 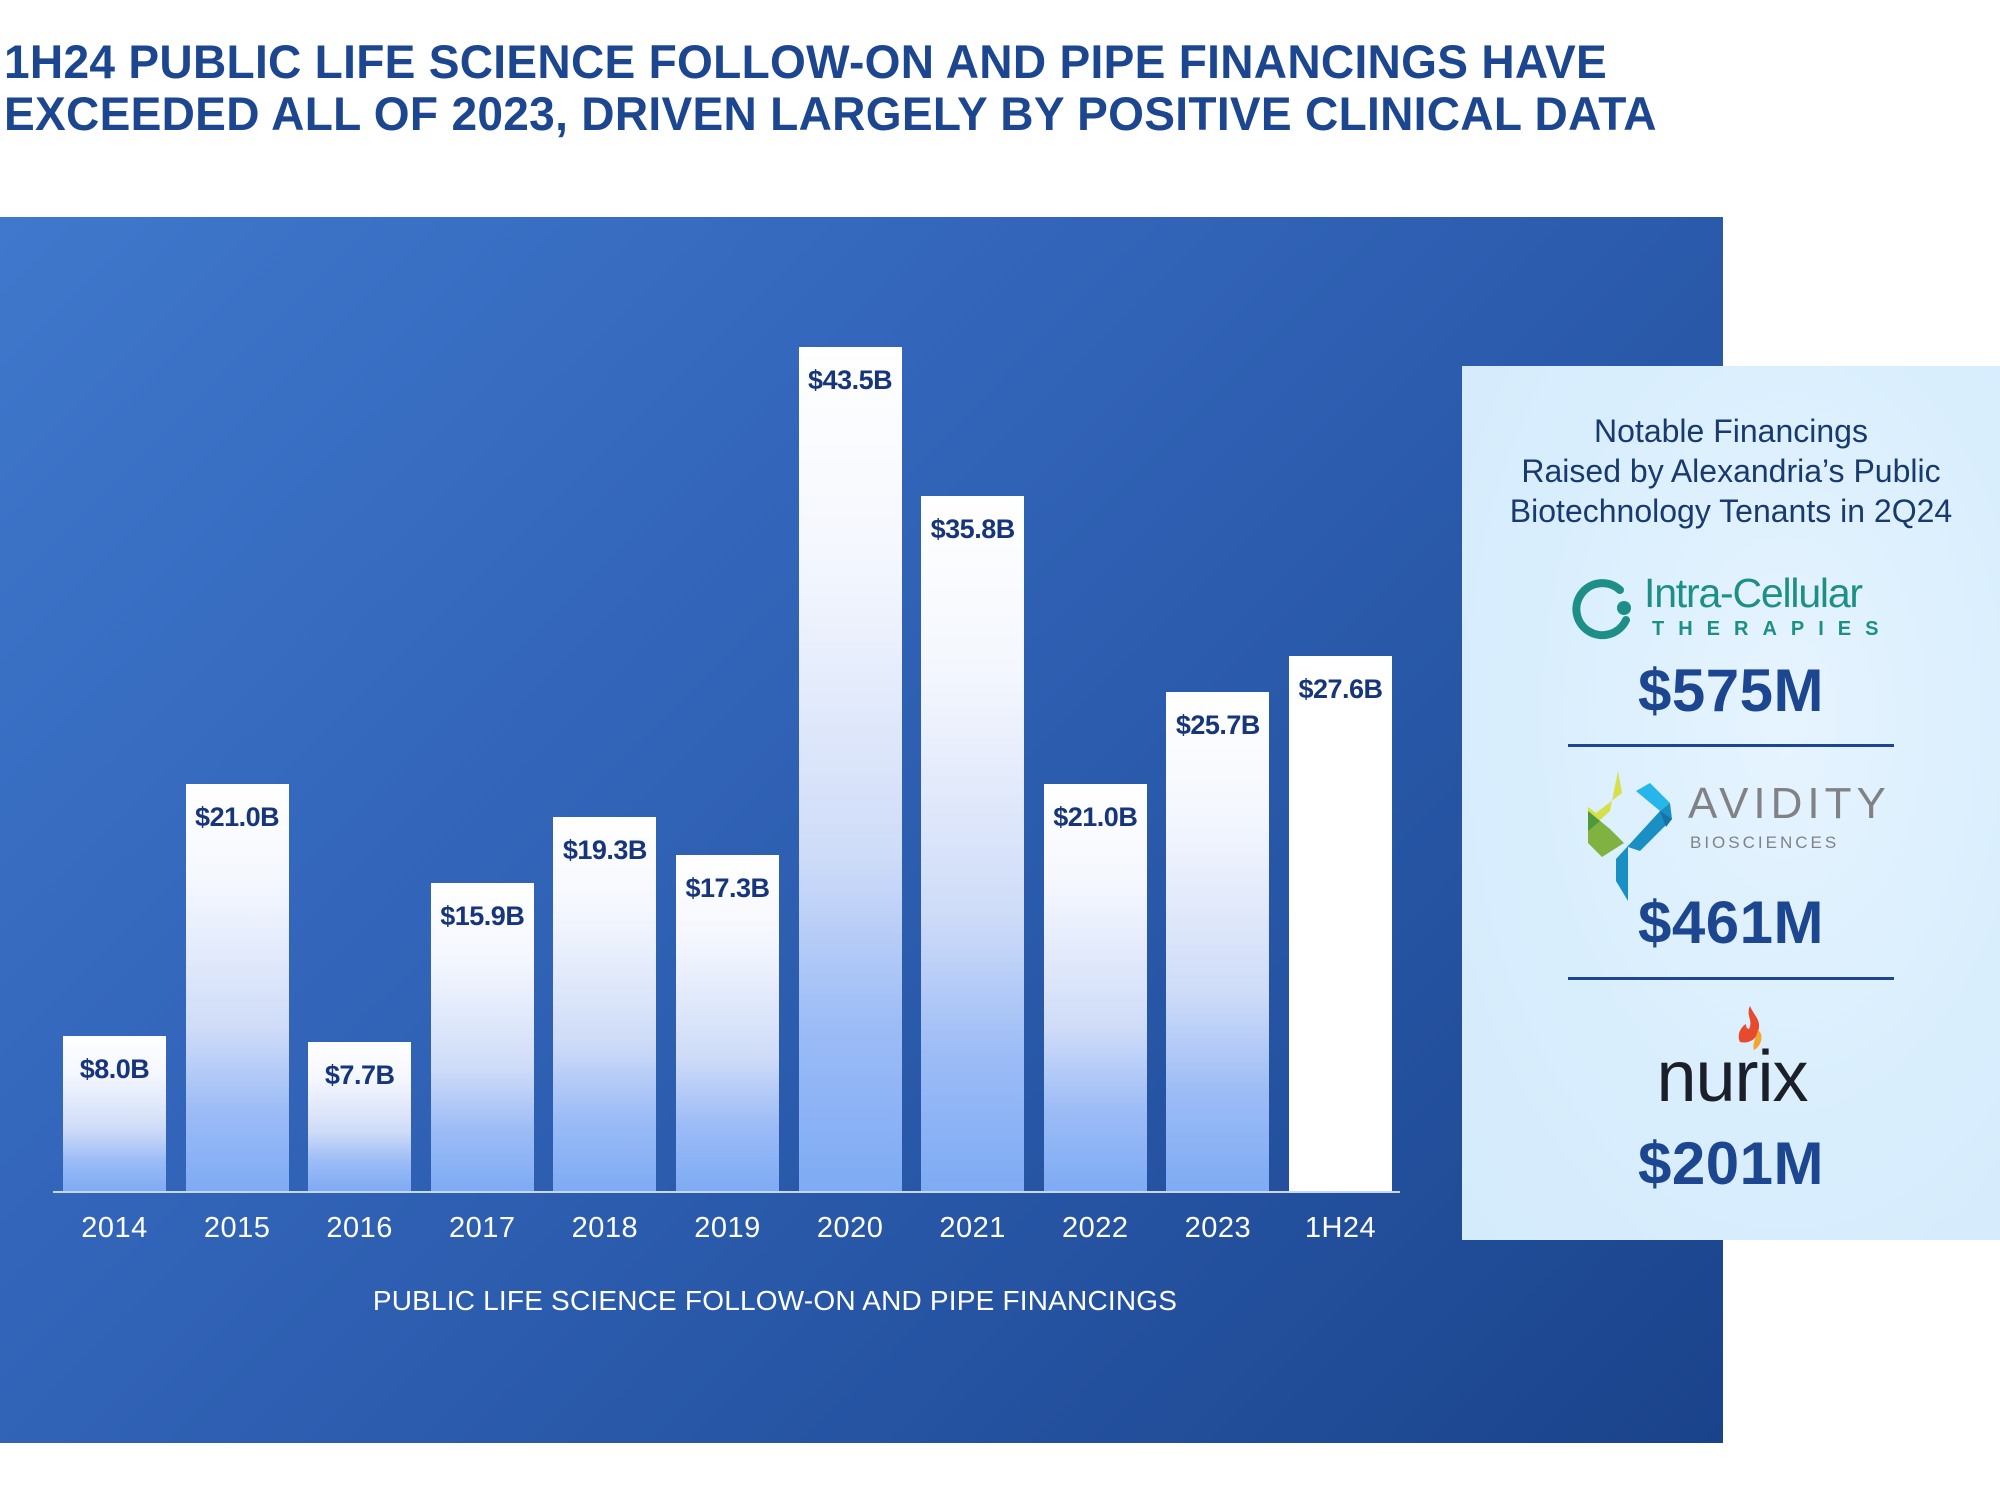 What do you see at coordinates (1340, 689) in the screenshot?
I see `bar-value-label: $27.6B` at bounding box center [1340, 689].